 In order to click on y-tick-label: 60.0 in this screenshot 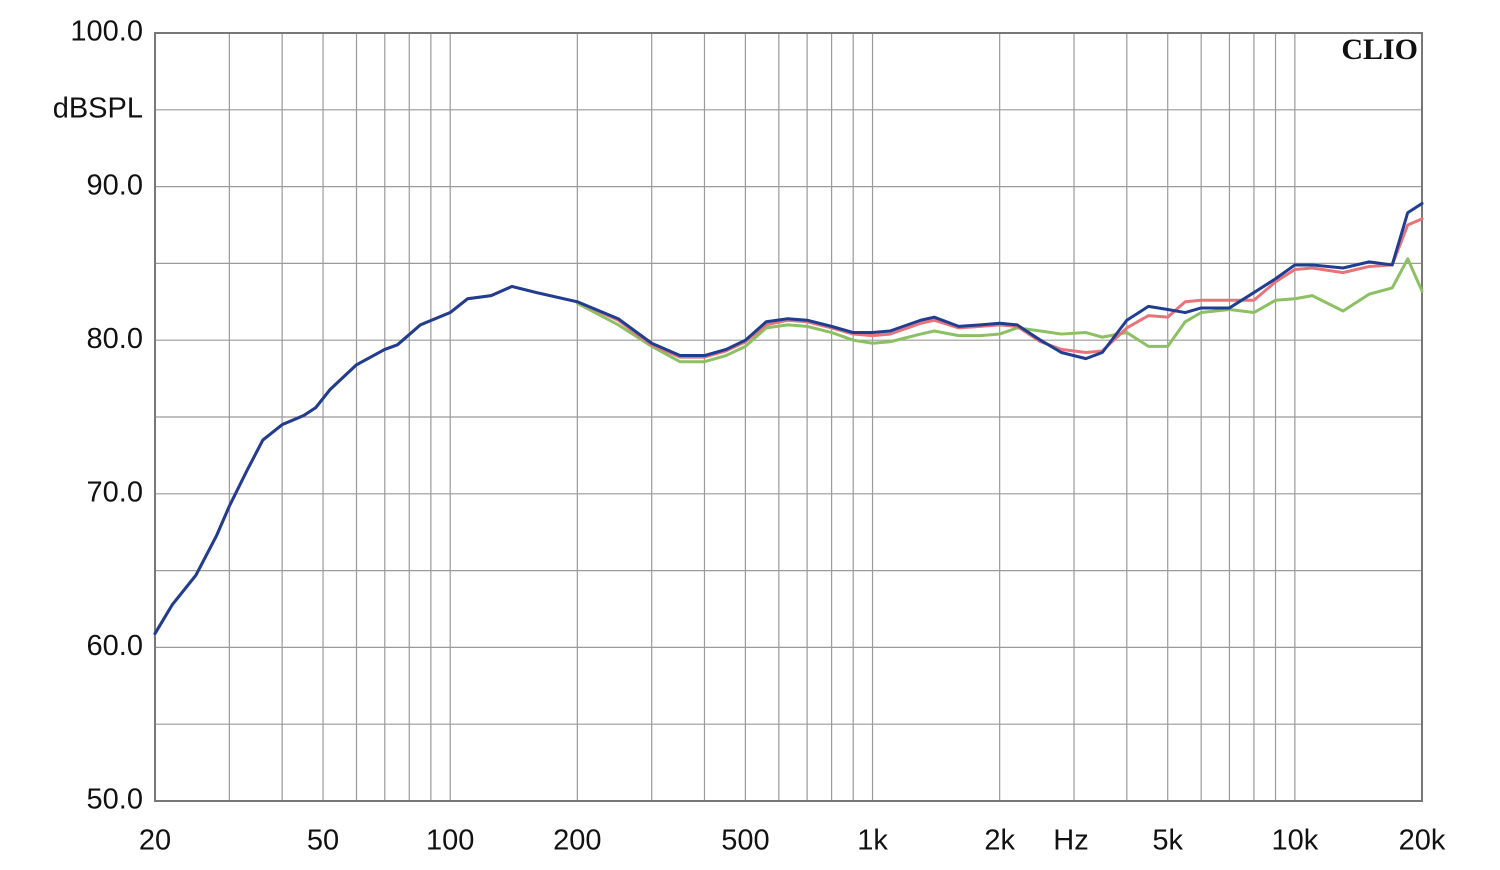, I will do `click(115, 646)`.